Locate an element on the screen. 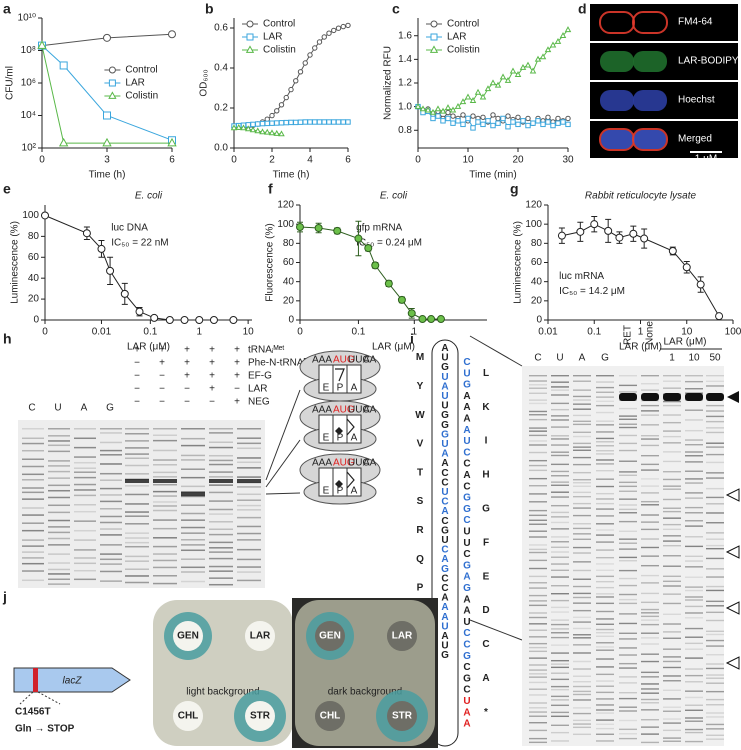  y-tick-label: 1.4 is located at coordinates (405, 59).